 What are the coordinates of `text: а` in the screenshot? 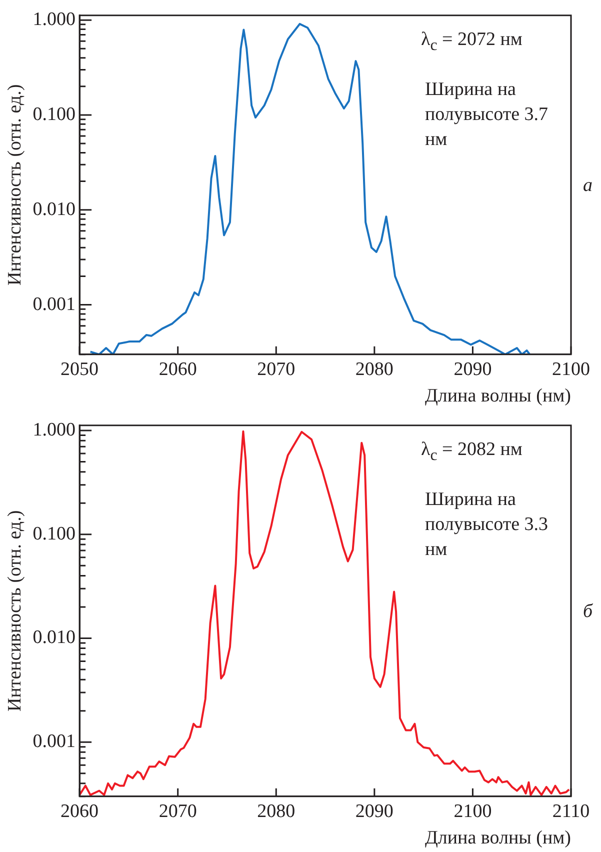 It's located at (587, 186).